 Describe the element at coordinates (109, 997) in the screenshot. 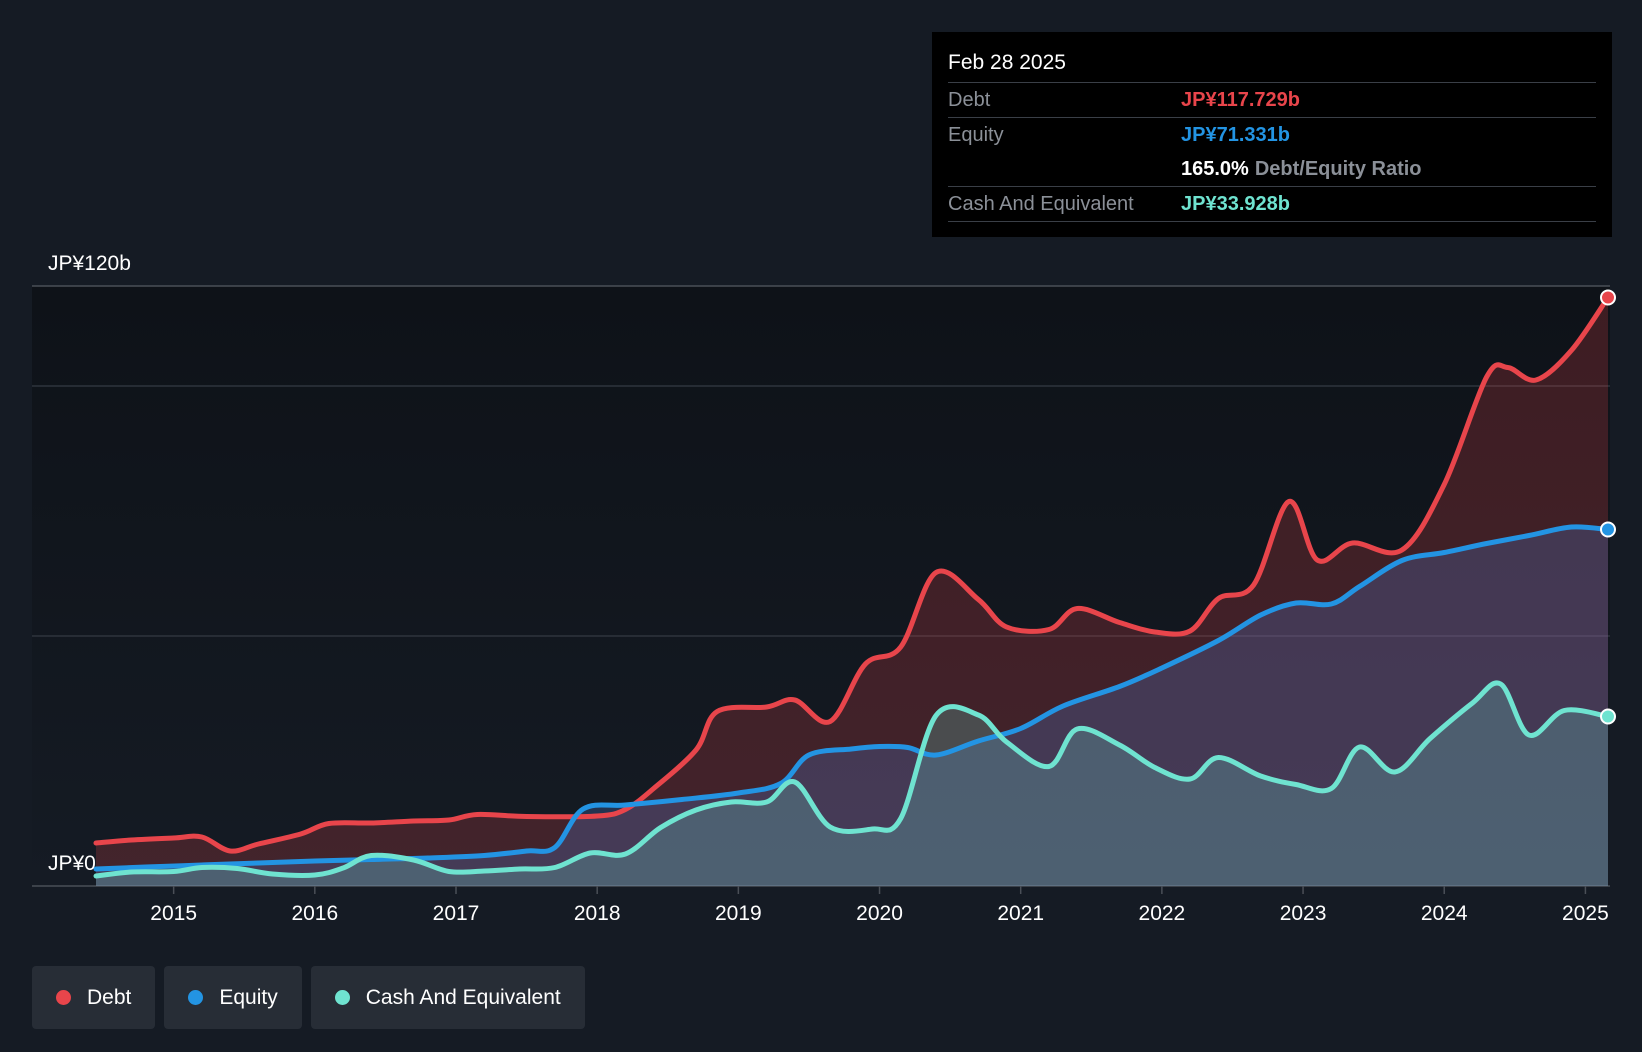

I see `legend-label-debt: Debt` at that location.